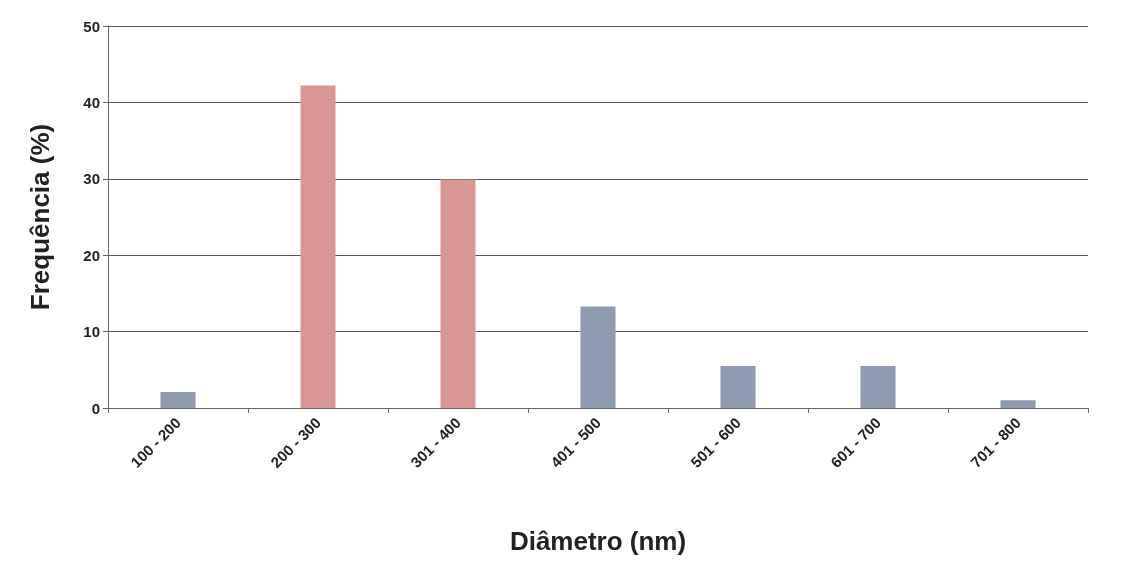 The image size is (1121, 577). Describe the element at coordinates (91, 255) in the screenshot. I see `y-tick-label: 20` at that location.